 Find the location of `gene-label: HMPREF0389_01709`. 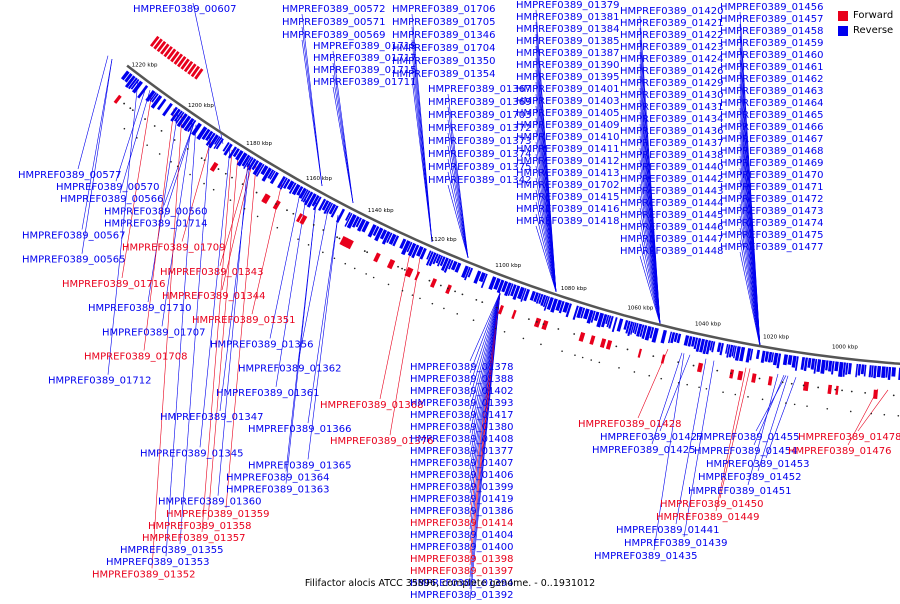

gene-label: HMPREF0389_01709 is located at coordinates (173, 248).